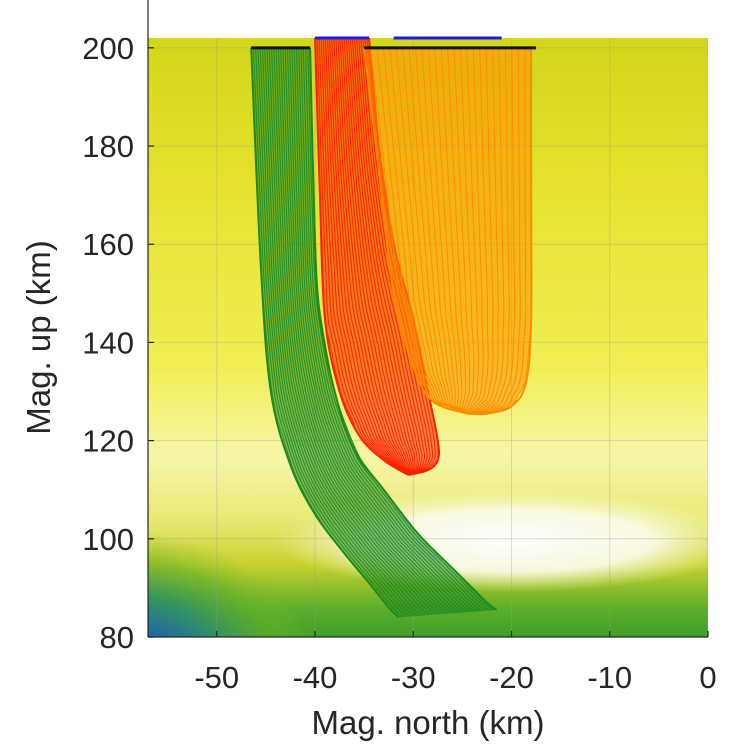 This screenshot has height=750, width=750. What do you see at coordinates (315, 677) in the screenshot?
I see `x-tick-label: -40` at bounding box center [315, 677].